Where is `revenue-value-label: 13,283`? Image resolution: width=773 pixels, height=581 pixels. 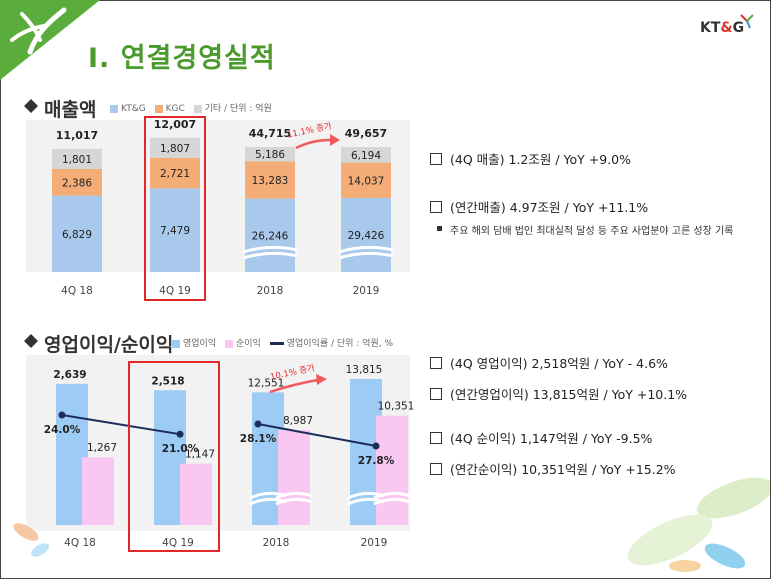 revenue-value-label: 13,283 is located at coordinates (270, 181).